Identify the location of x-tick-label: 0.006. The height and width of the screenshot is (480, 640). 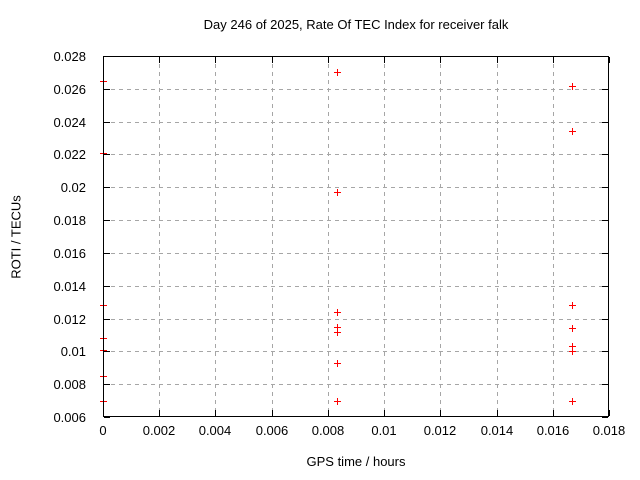
(272, 430).